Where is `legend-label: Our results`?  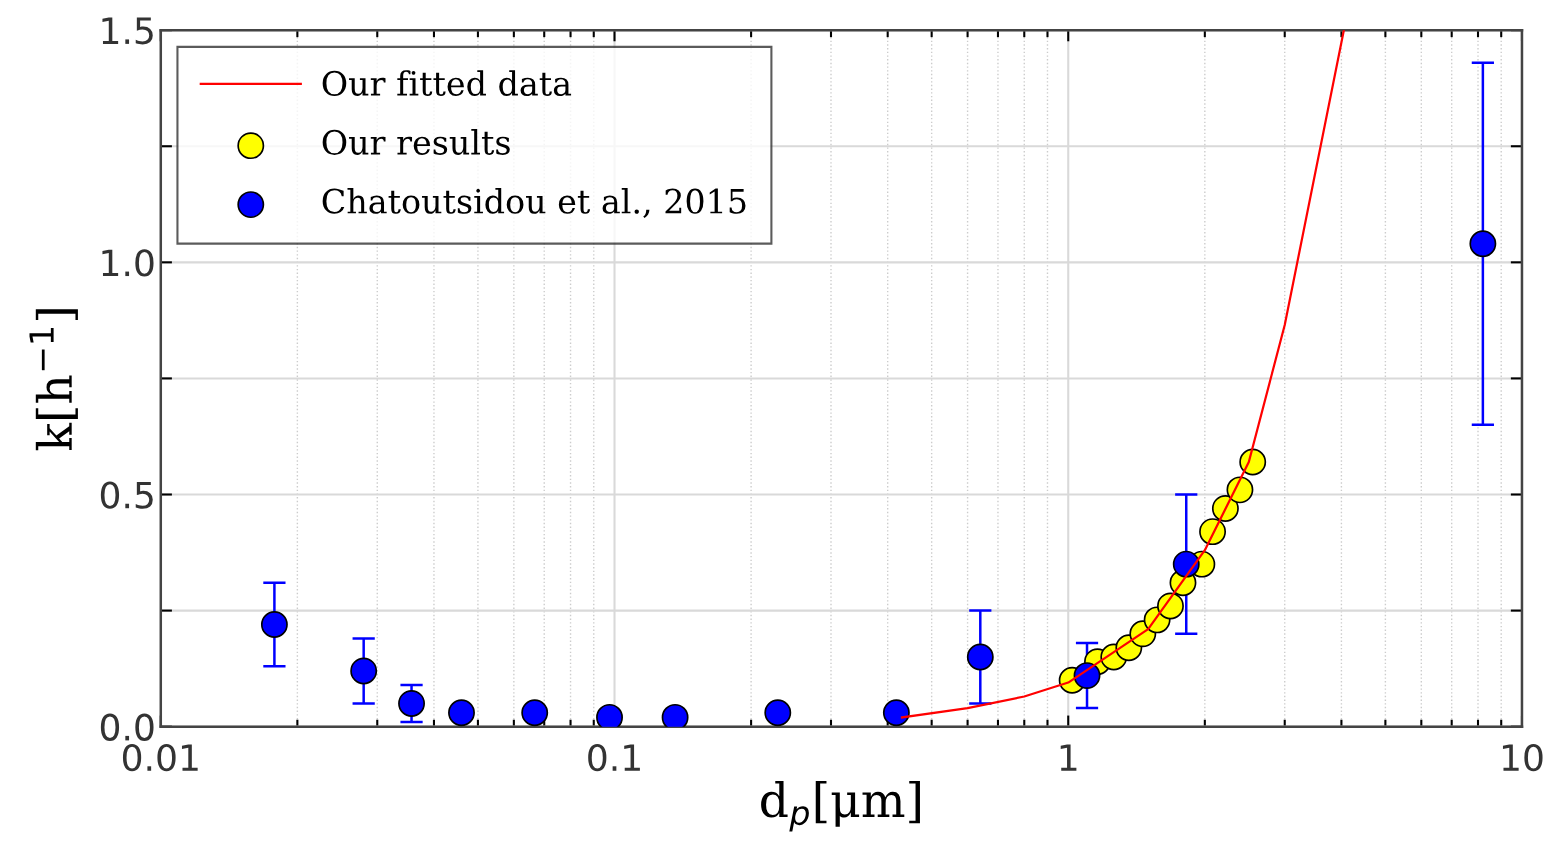
legend-label: Our results is located at coordinates (416, 142).